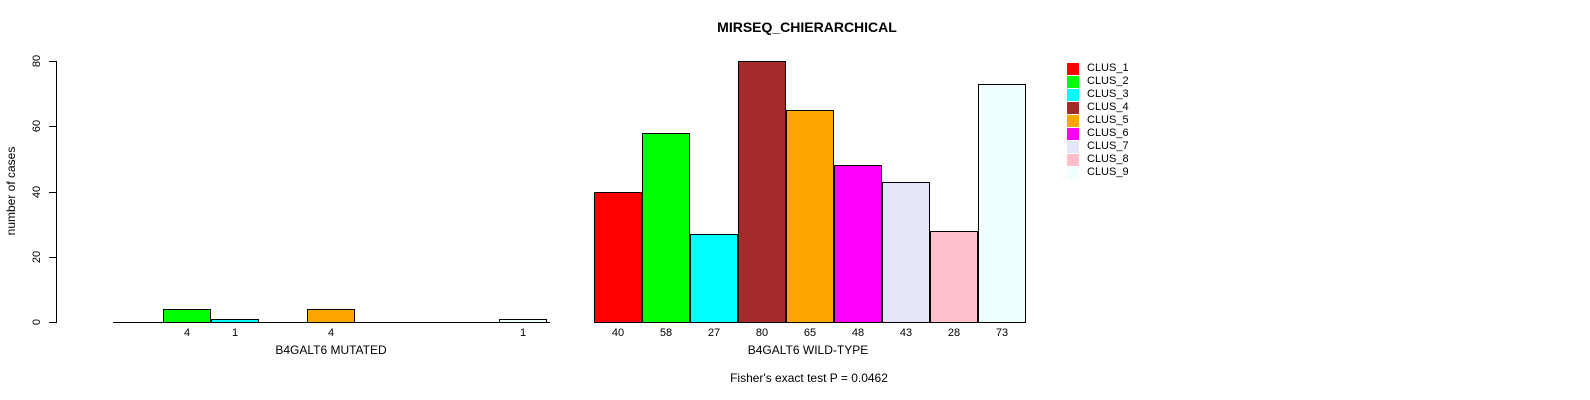 This screenshot has width=1590, height=400. Describe the element at coordinates (1108, 68) in the screenshot. I see `legend-label: CLUS_1` at that location.